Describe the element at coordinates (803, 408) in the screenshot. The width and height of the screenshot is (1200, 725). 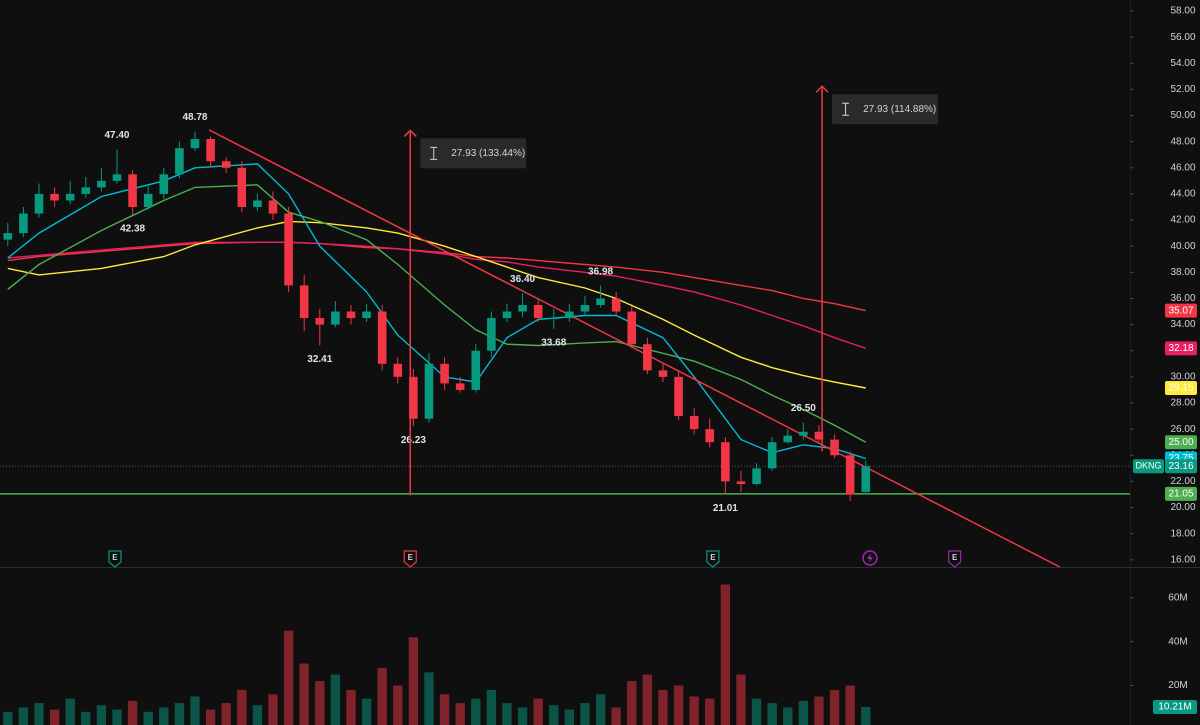
I see `price-annotation: 26.50` at that location.